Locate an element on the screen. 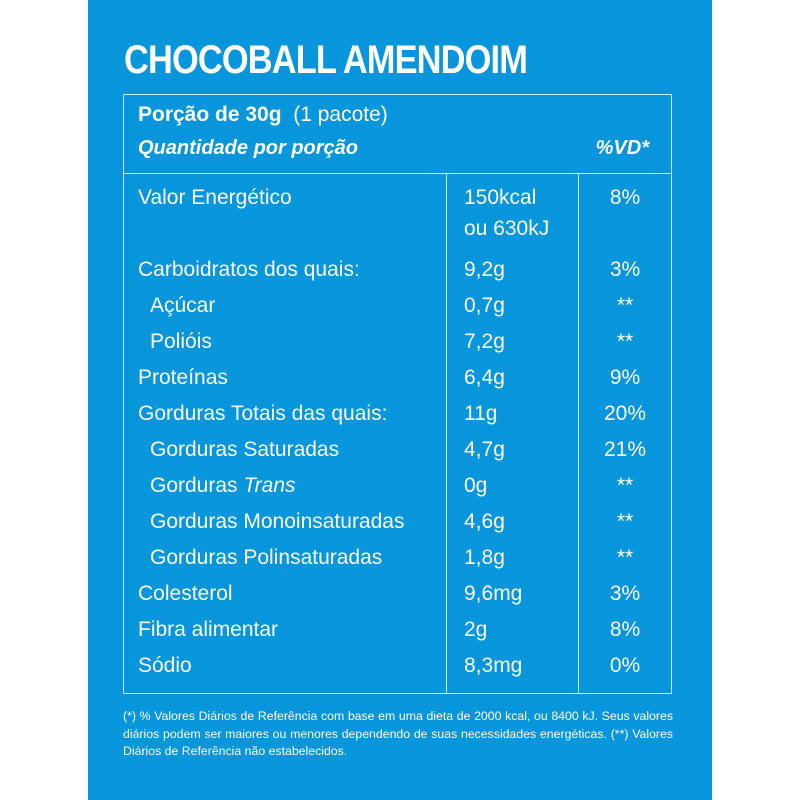 The height and width of the screenshot is (800, 800). nutrient-name: Polióis is located at coordinates (181, 341).